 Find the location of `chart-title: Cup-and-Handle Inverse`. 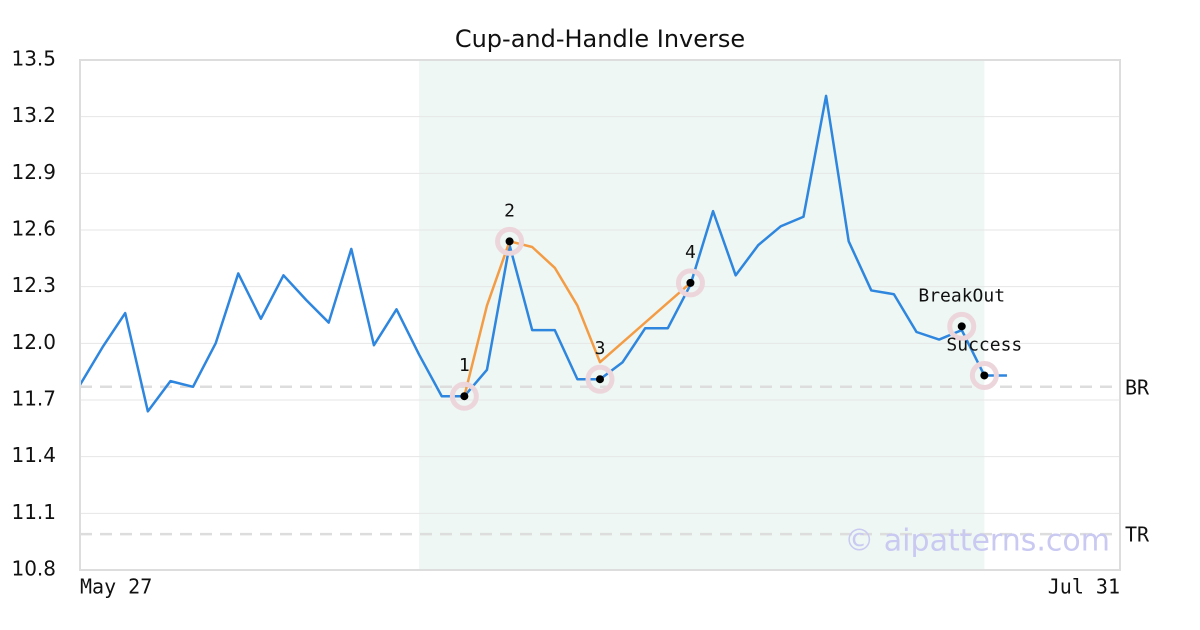

chart-title: Cup-and-Handle Inverse is located at coordinates (600, 39).